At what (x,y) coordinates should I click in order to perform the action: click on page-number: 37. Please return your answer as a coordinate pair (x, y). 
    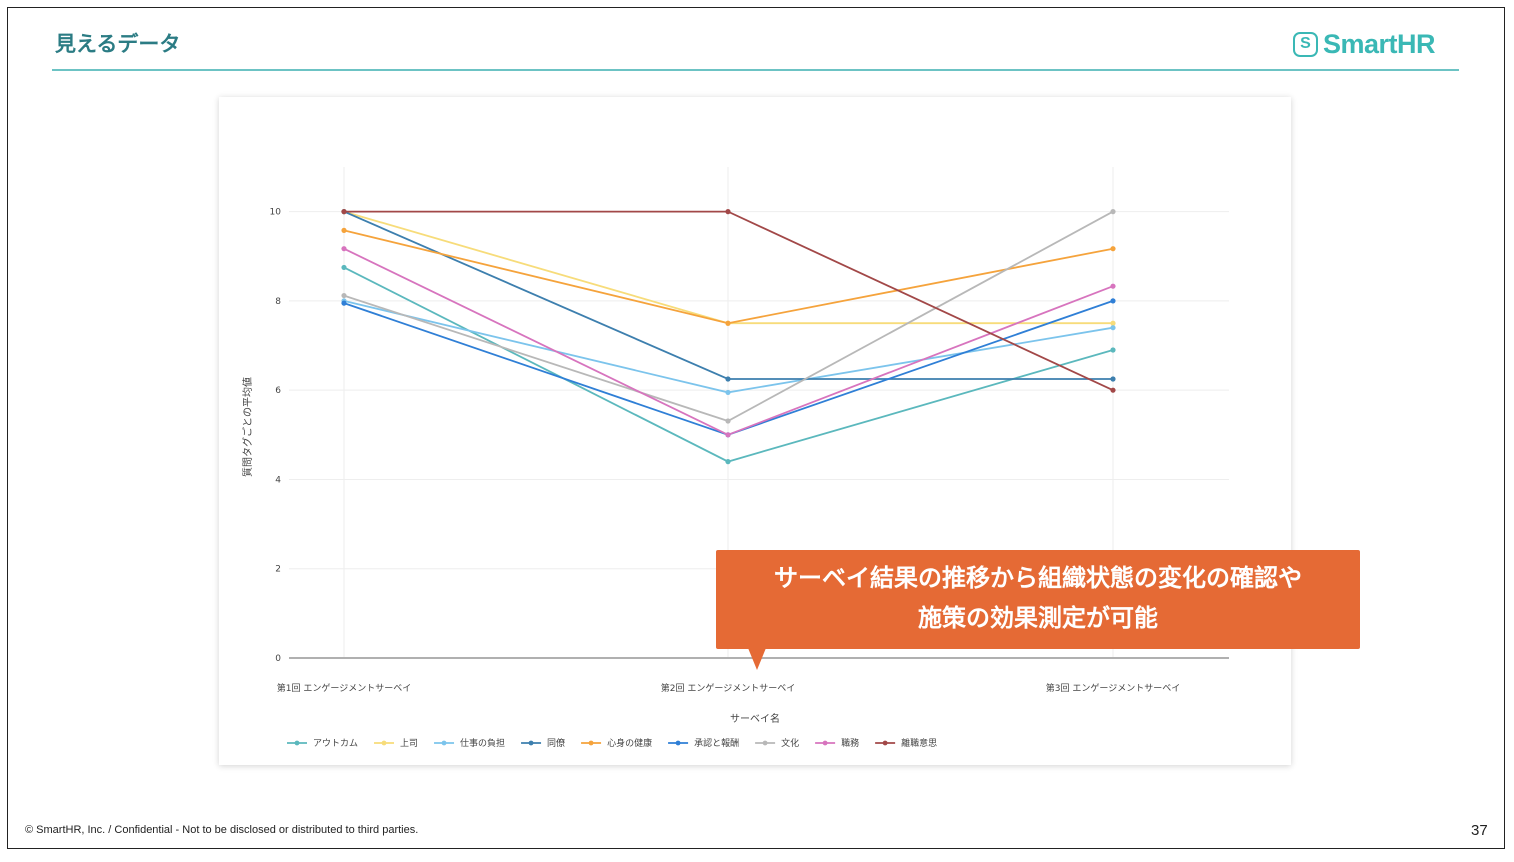
    Looking at the image, I should click on (1479, 830).